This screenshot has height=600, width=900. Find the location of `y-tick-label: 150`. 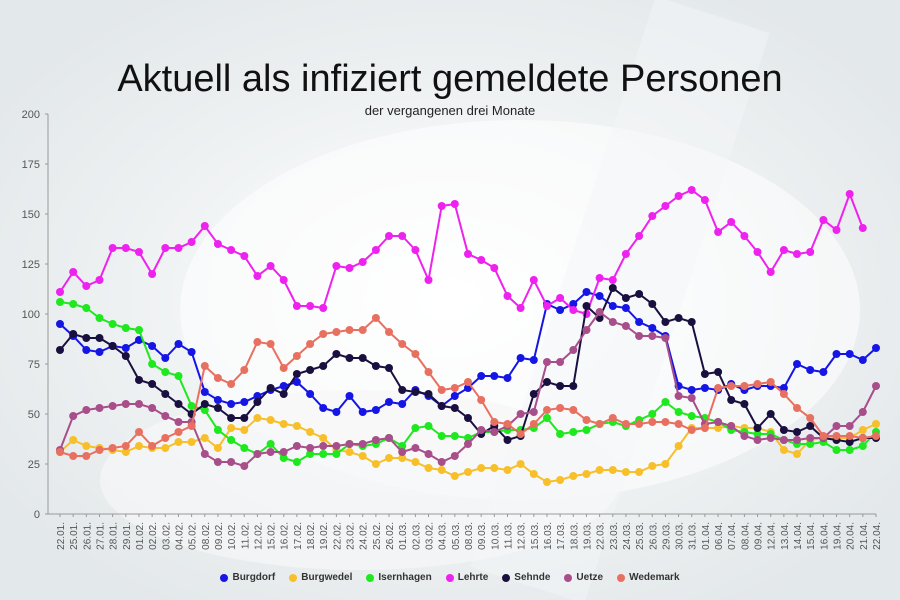

y-tick-label: 150 is located at coordinates (31, 215).